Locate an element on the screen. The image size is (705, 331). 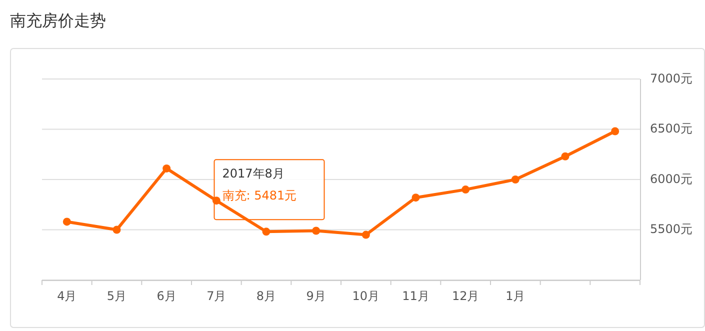
x-tick-label: 6月 is located at coordinates (166, 296).